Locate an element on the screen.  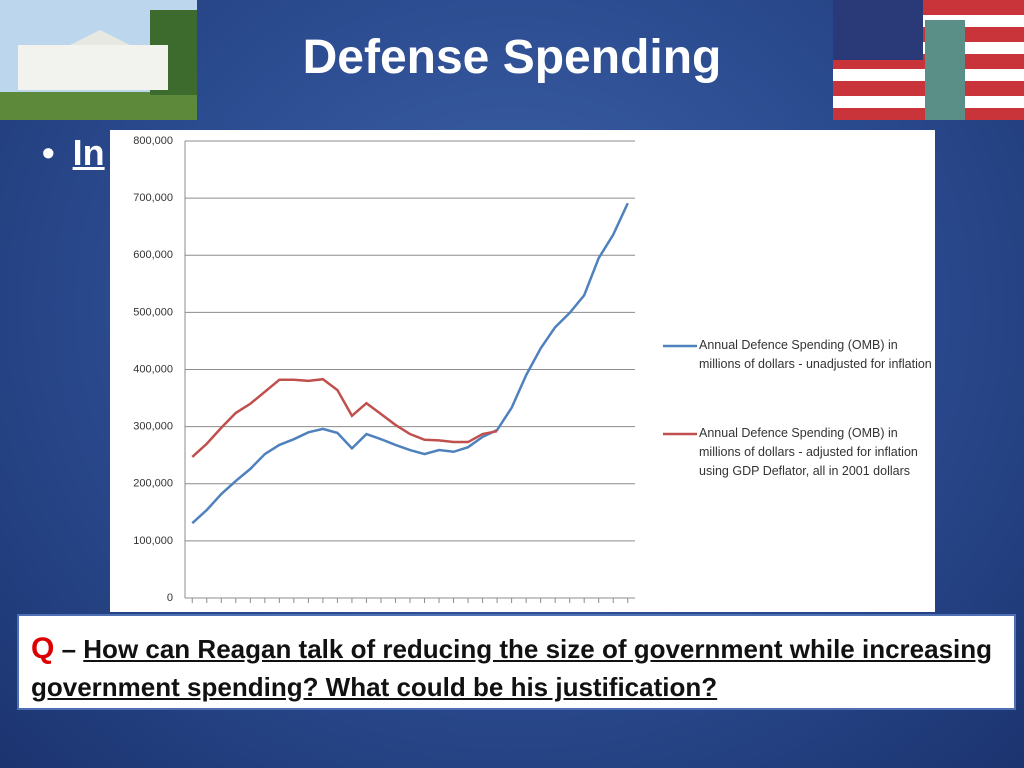
slide-title: Defense Spending is located at coordinates (512, 57).